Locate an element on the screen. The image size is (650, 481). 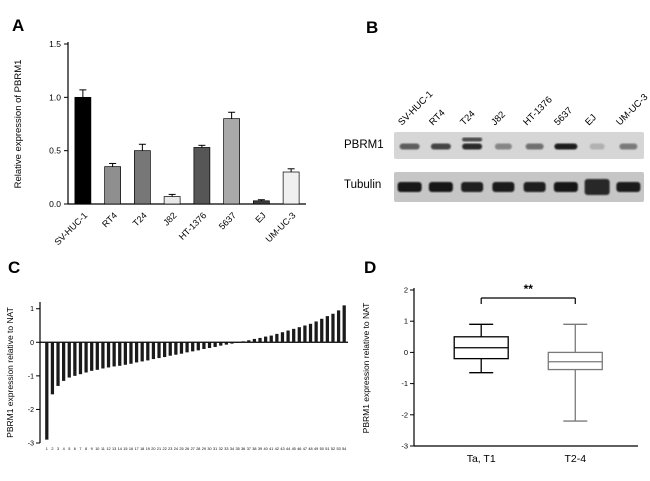
svg-text: 8 is located at coordinates (86, 449).